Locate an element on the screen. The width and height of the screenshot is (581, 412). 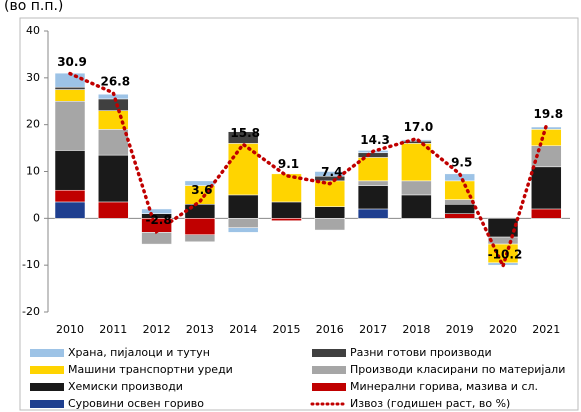
legend-label: Минерални горива, мазива и сл. is located at coordinates (444, 386).